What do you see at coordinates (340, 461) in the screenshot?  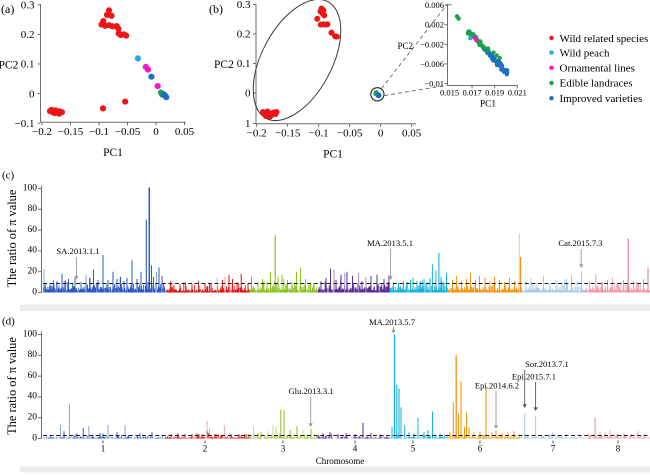 I see `svg-text: Chromosome` at bounding box center [340, 461].